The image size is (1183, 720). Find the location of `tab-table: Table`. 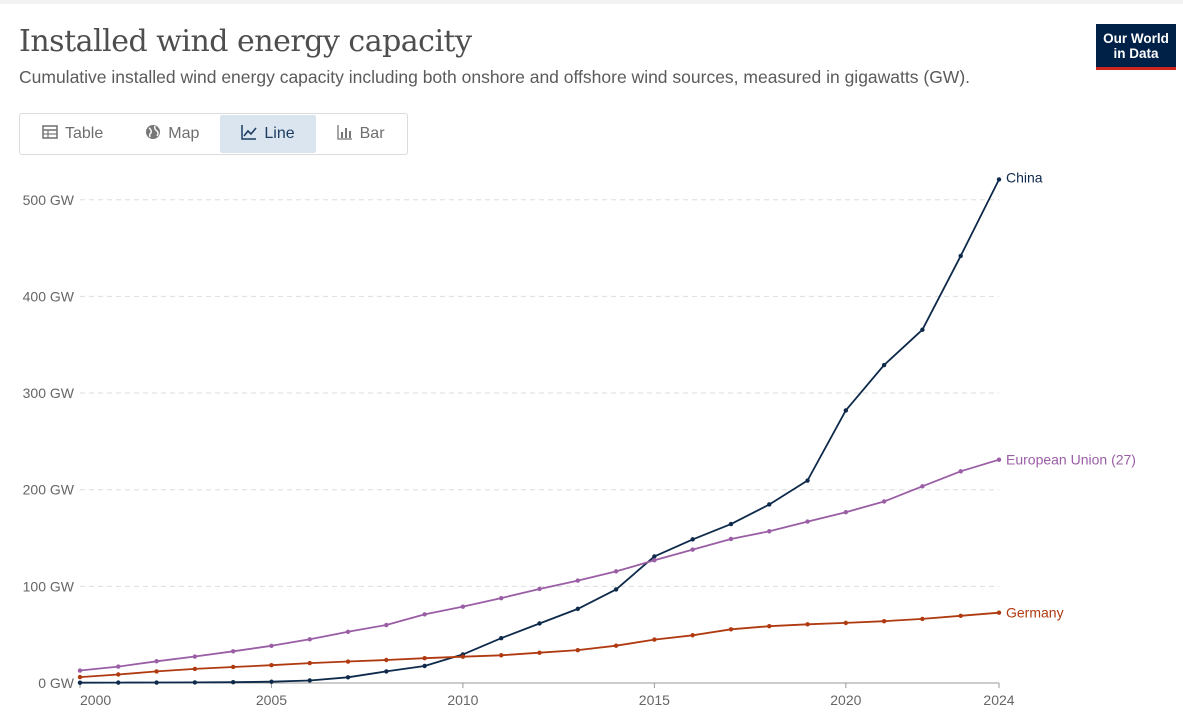

tab-table: Table is located at coordinates (72, 134).